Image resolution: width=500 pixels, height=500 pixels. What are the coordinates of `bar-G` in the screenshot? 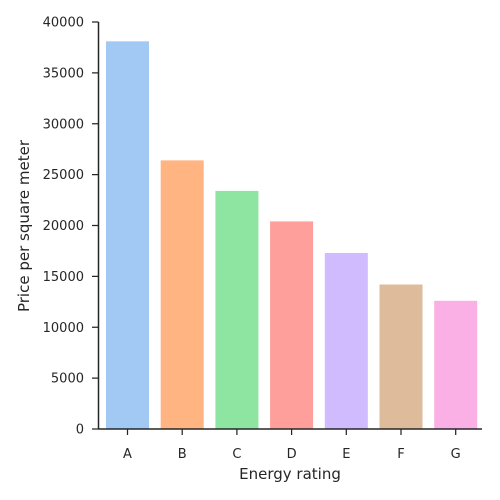 It's located at (456, 364).